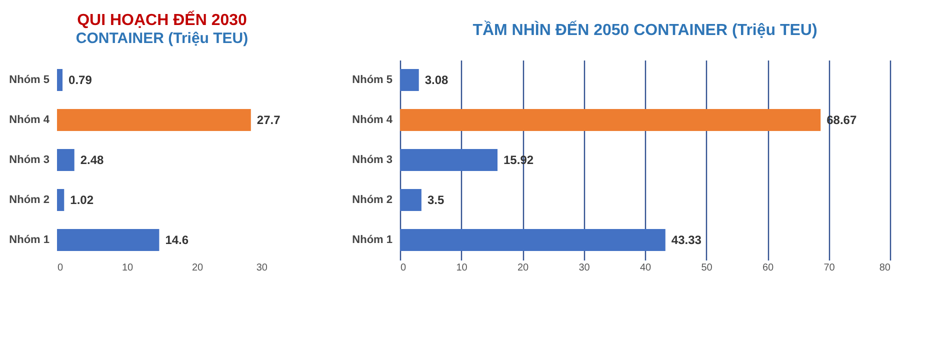  Describe the element at coordinates (885, 268) in the screenshot. I see `x-tick-label: 80` at that location.